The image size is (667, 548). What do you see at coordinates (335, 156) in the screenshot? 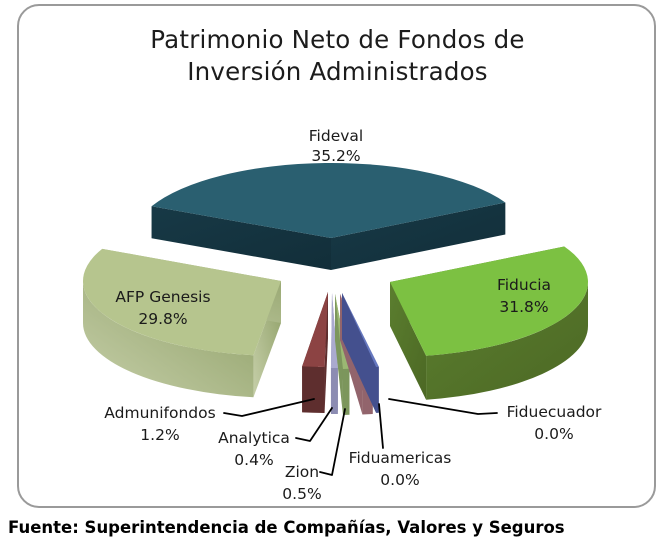
I see `slice-label-fideval-pct: 35.2%` at bounding box center [335, 156].